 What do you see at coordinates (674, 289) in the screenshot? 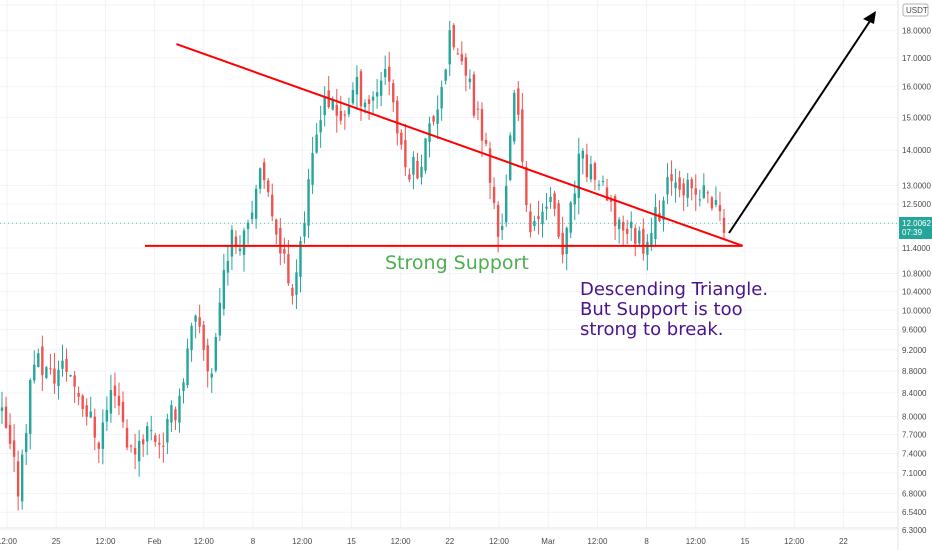
I see `note-line-1: Descending Triangle.` at bounding box center [674, 289].